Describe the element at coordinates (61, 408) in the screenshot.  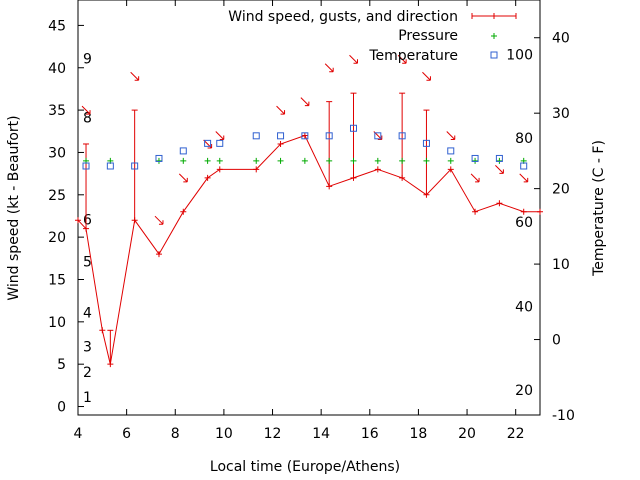
I see `y-tick-label: 0` at that location.